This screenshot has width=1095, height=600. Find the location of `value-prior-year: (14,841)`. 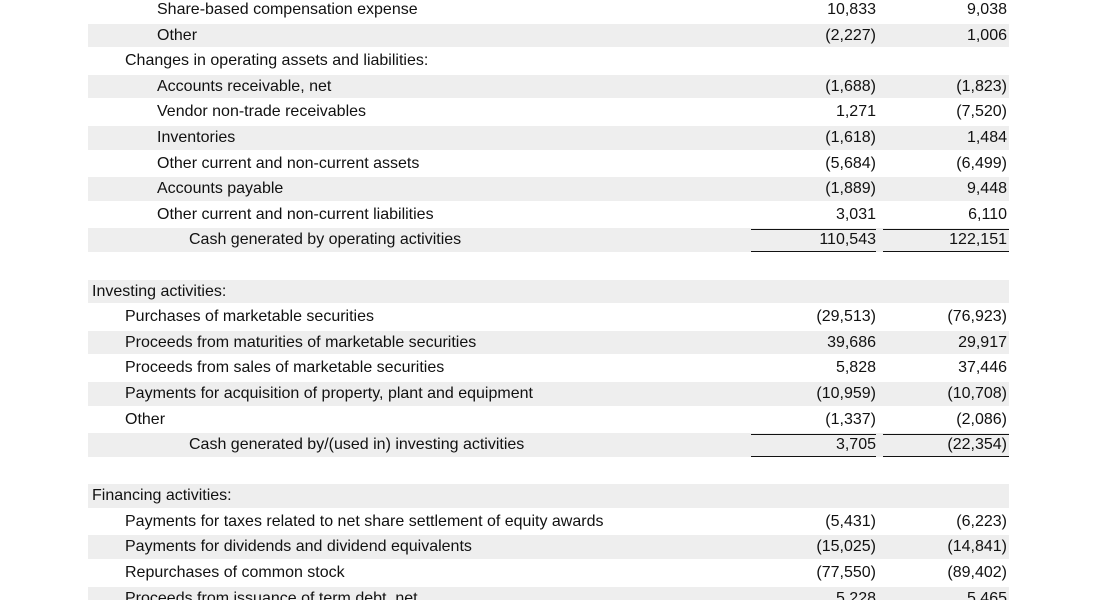

value-prior-year: (14,841) is located at coordinates (977, 547).